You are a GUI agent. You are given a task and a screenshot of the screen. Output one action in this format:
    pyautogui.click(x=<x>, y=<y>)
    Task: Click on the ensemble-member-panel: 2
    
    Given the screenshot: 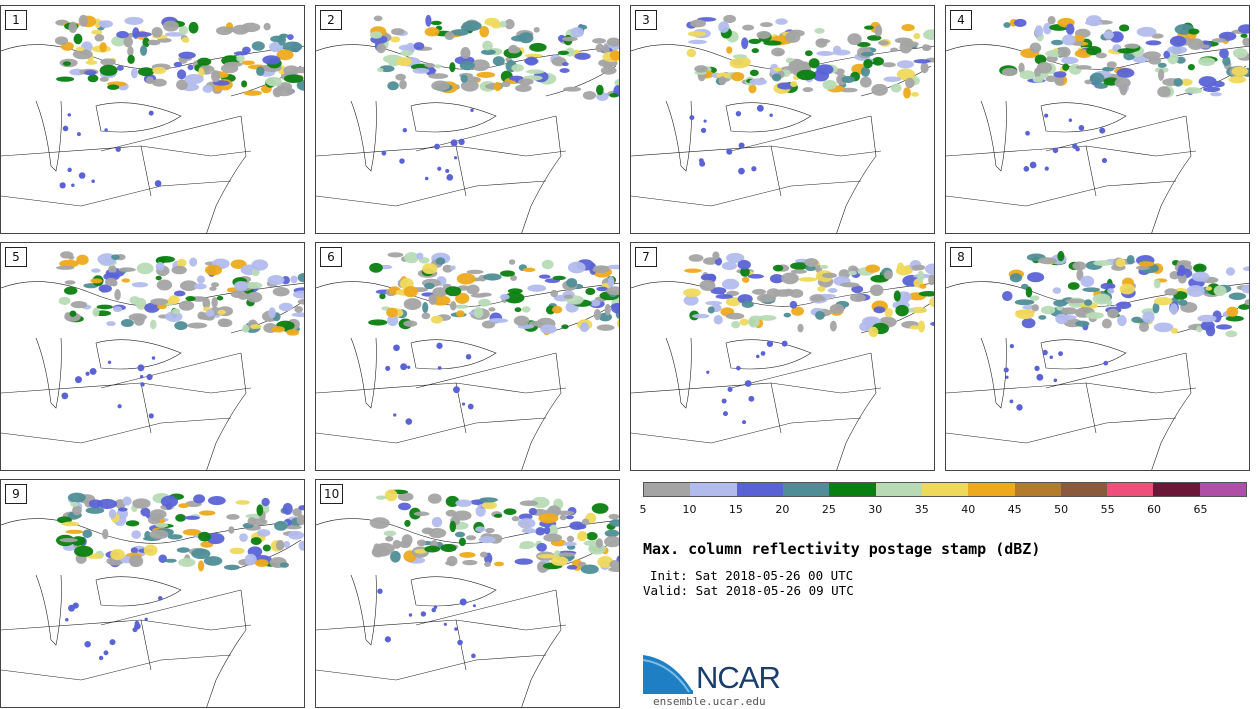 What is the action you would take?
    pyautogui.click(x=467, y=119)
    